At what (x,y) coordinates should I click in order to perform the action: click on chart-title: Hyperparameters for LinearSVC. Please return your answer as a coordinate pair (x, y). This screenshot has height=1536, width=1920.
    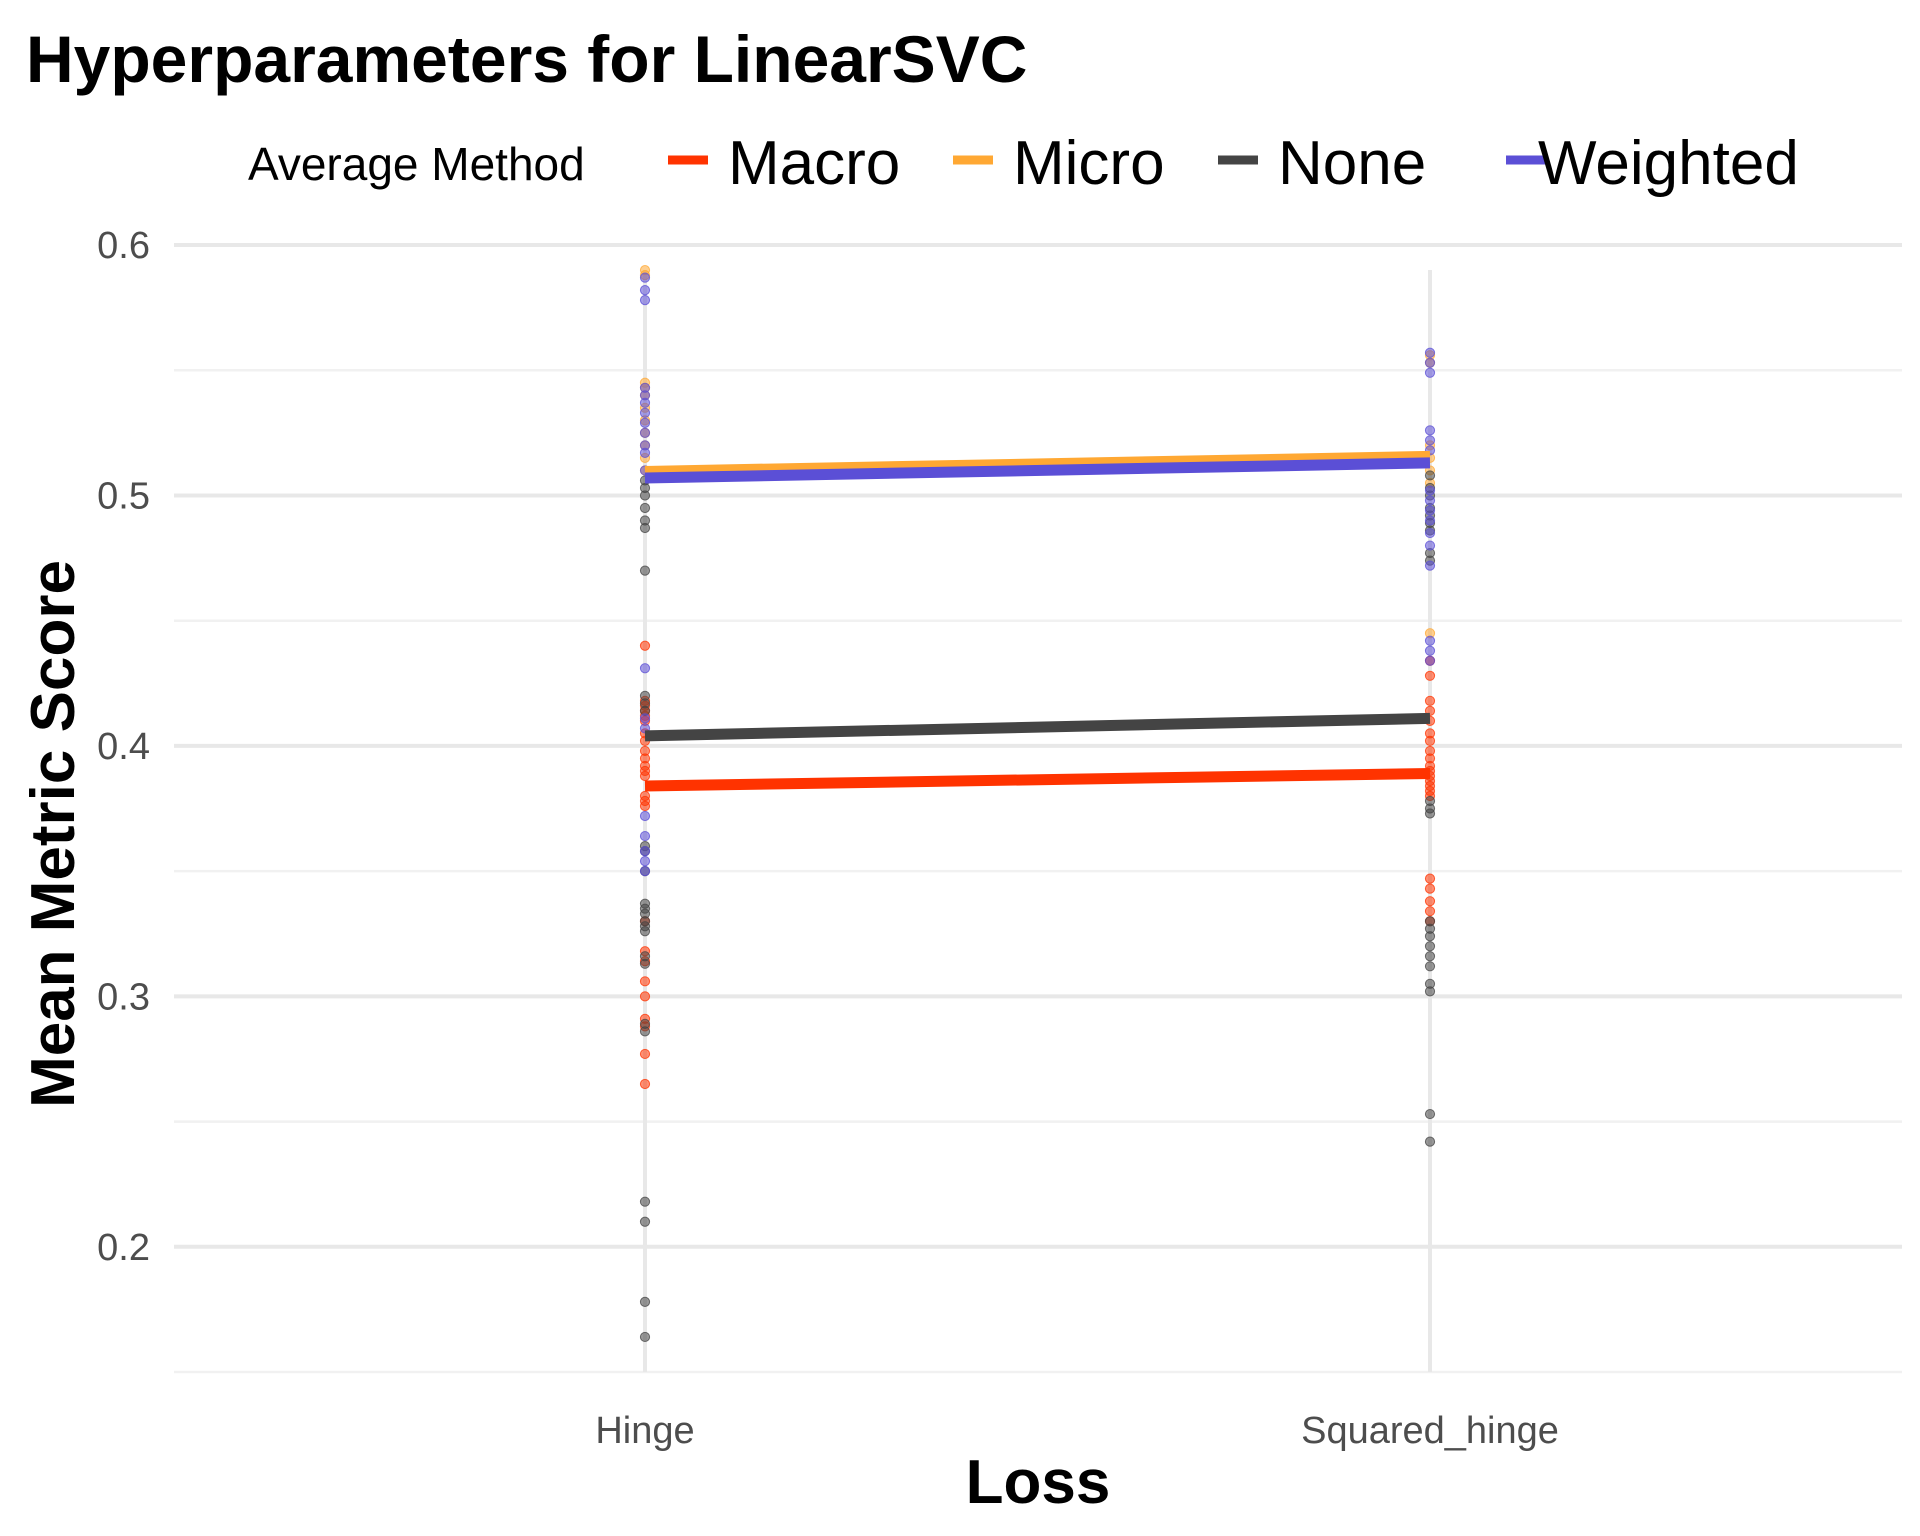
    Looking at the image, I should click on (526, 59).